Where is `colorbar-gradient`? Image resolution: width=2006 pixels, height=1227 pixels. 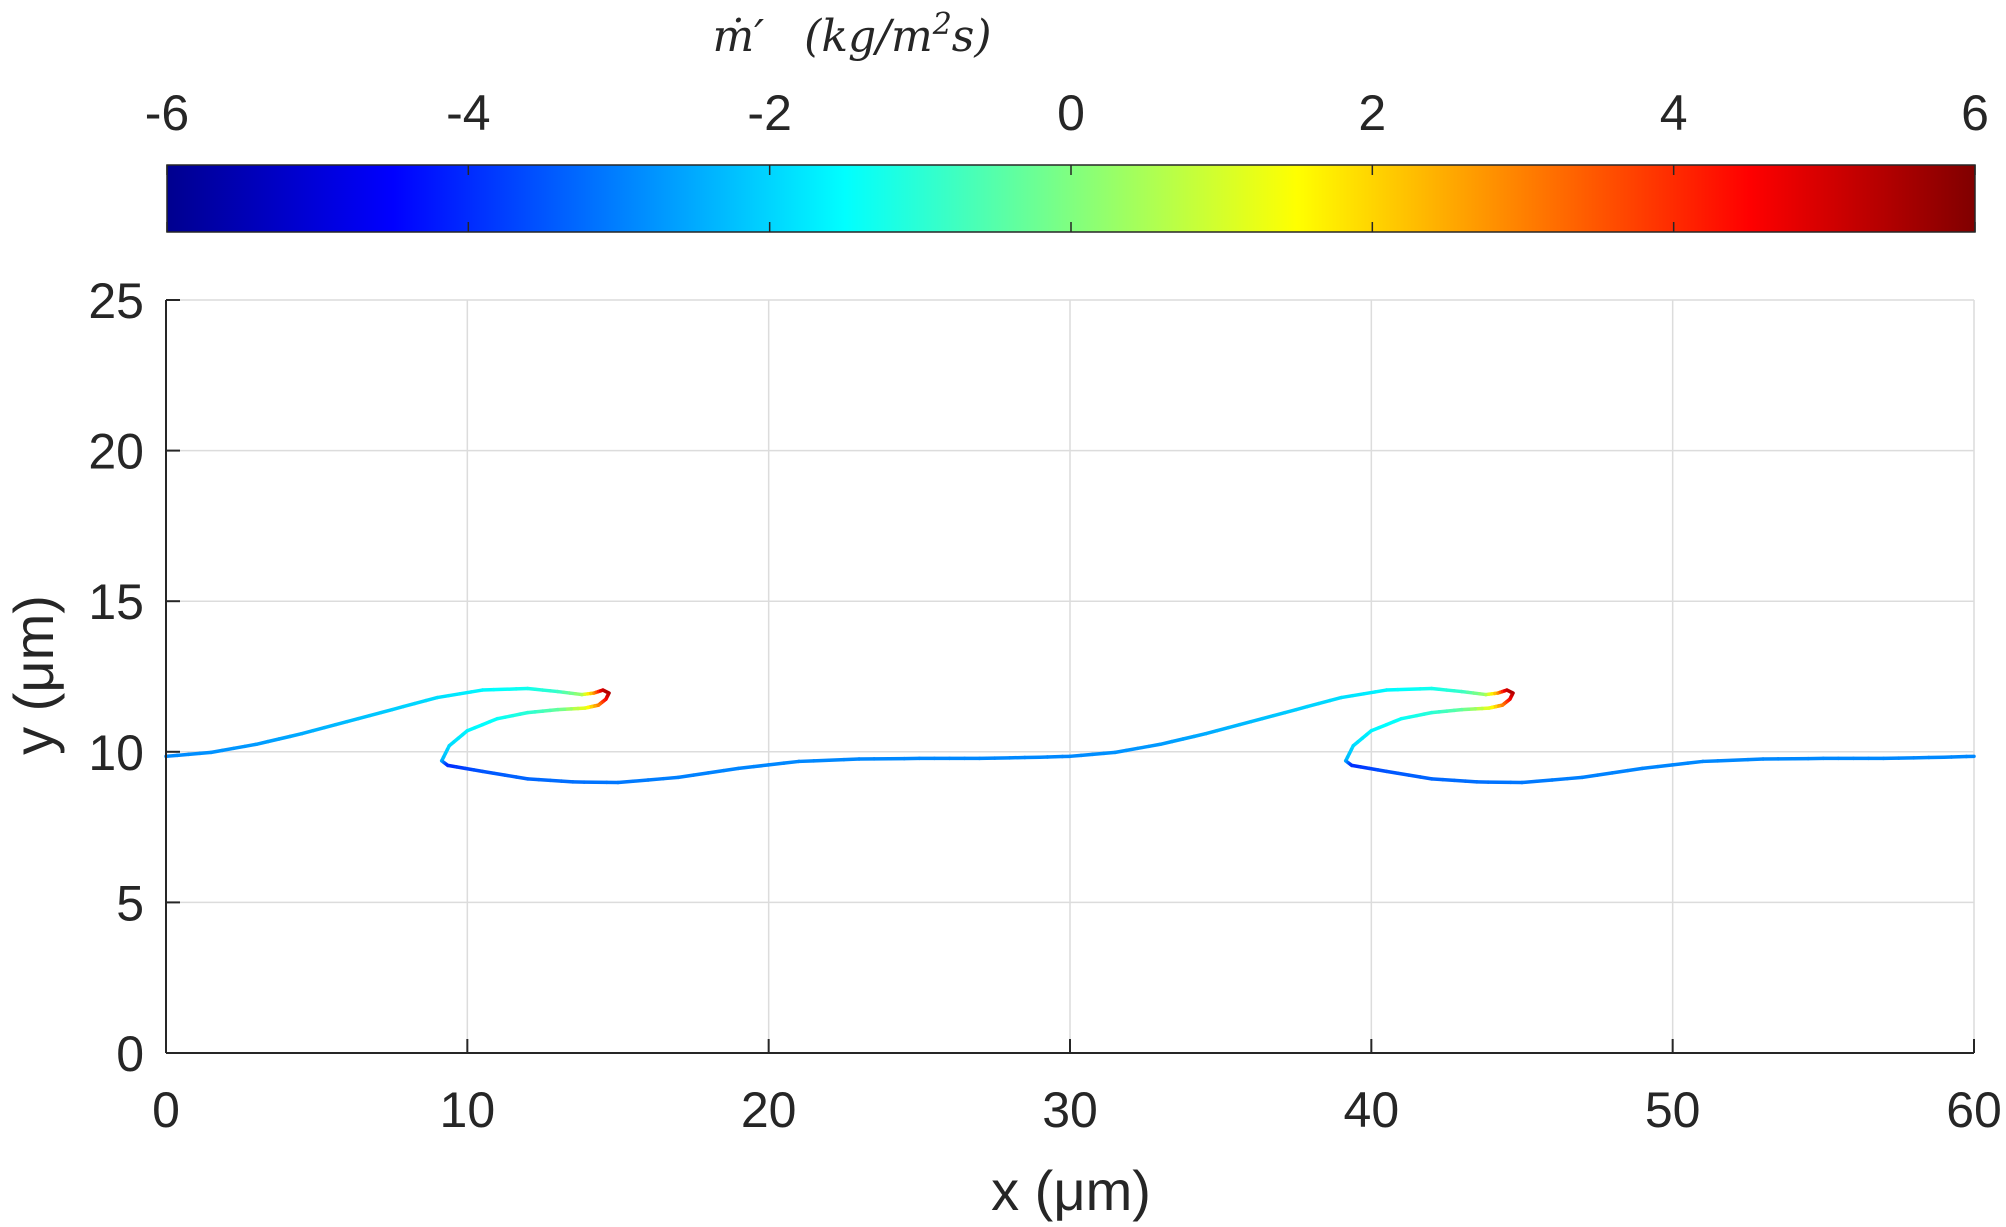 colorbar-gradient is located at coordinates (1071, 198).